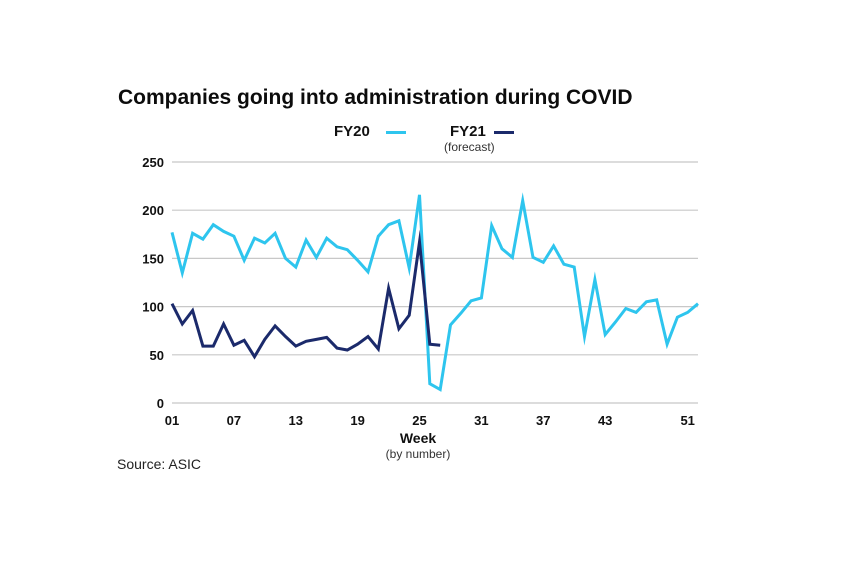 Image resolution: width=862 pixels, height=575 pixels. I want to click on legend-fy21-swatch, so click(504, 132).